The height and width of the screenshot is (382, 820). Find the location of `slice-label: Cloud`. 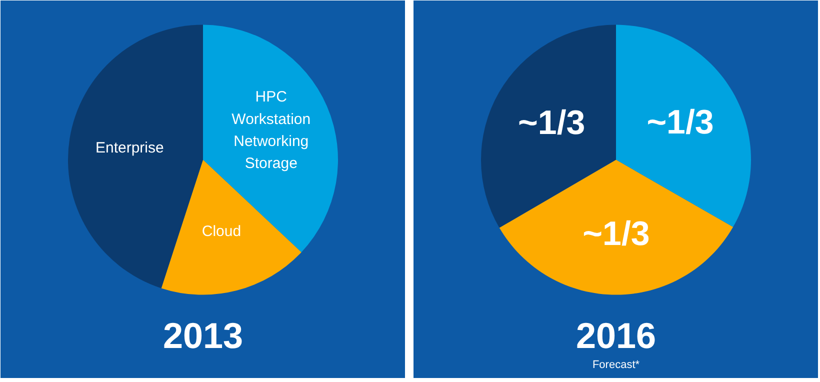

slice-label: Cloud is located at coordinates (222, 231).